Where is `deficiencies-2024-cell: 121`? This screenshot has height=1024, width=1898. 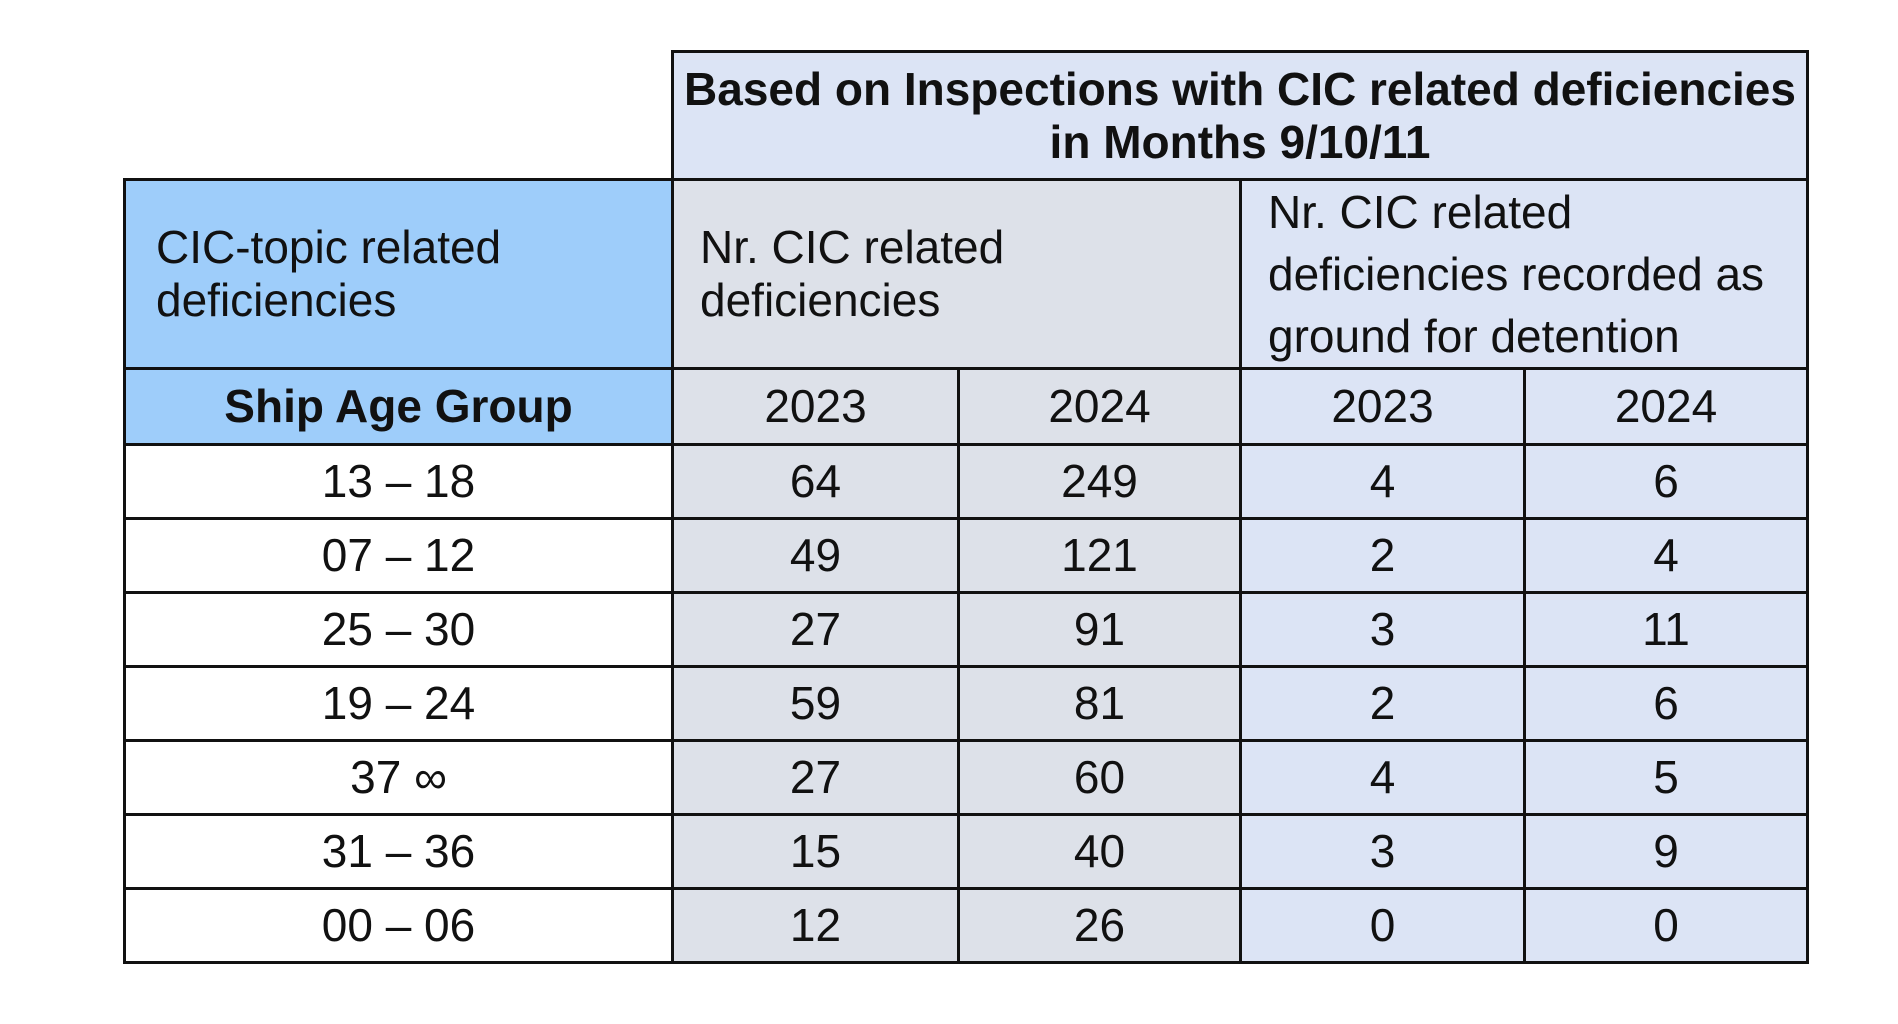 deficiencies-2024-cell: 121 is located at coordinates (1099, 555).